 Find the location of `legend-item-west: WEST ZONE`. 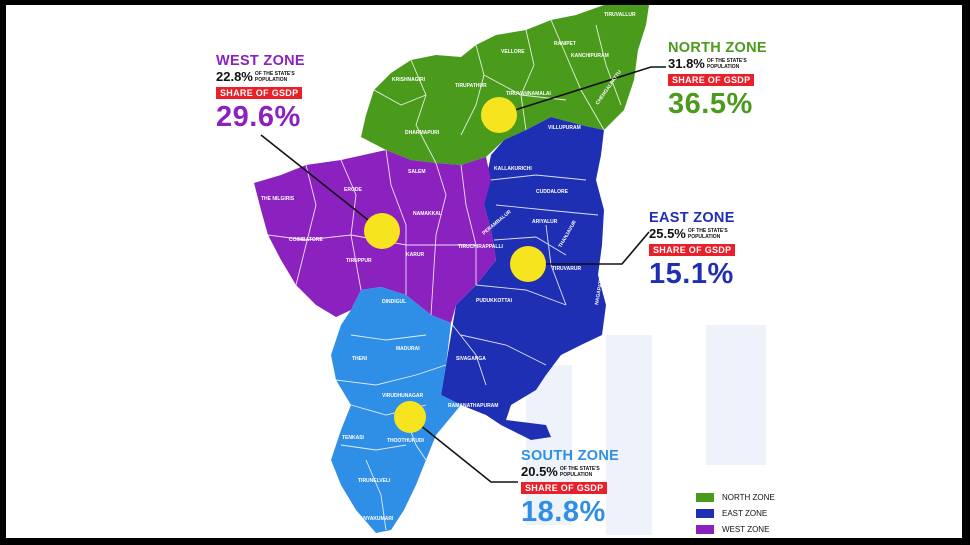

legend-item-west: WEST ZONE is located at coordinates (735, 529).